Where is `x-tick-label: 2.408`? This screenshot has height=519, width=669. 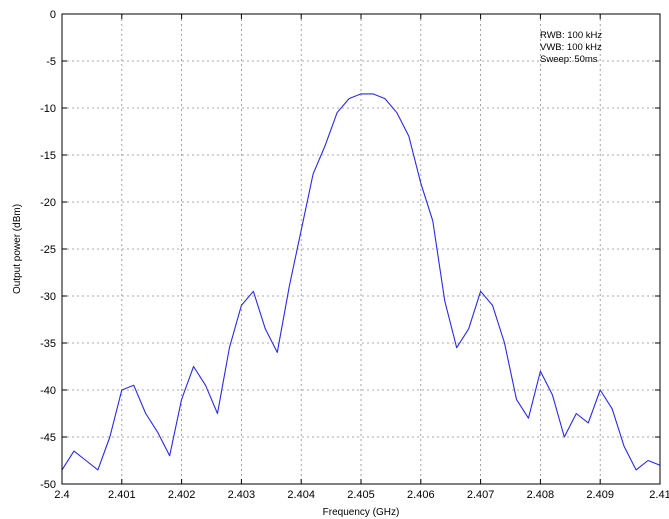
x-tick-label: 2.408 is located at coordinates (541, 495).